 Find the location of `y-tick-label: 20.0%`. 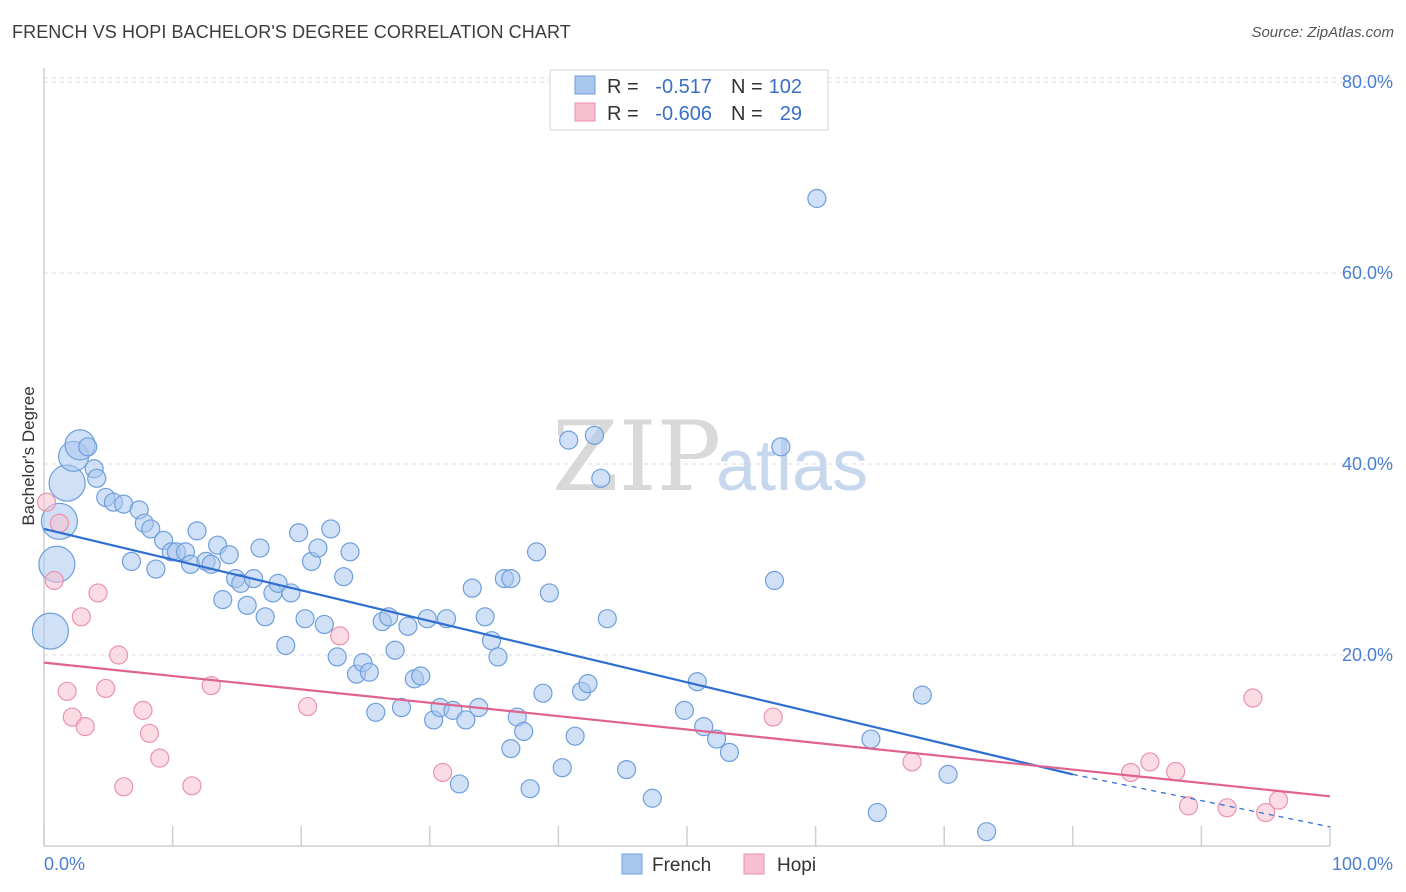

y-tick-label: 20.0% is located at coordinates (1367, 655).